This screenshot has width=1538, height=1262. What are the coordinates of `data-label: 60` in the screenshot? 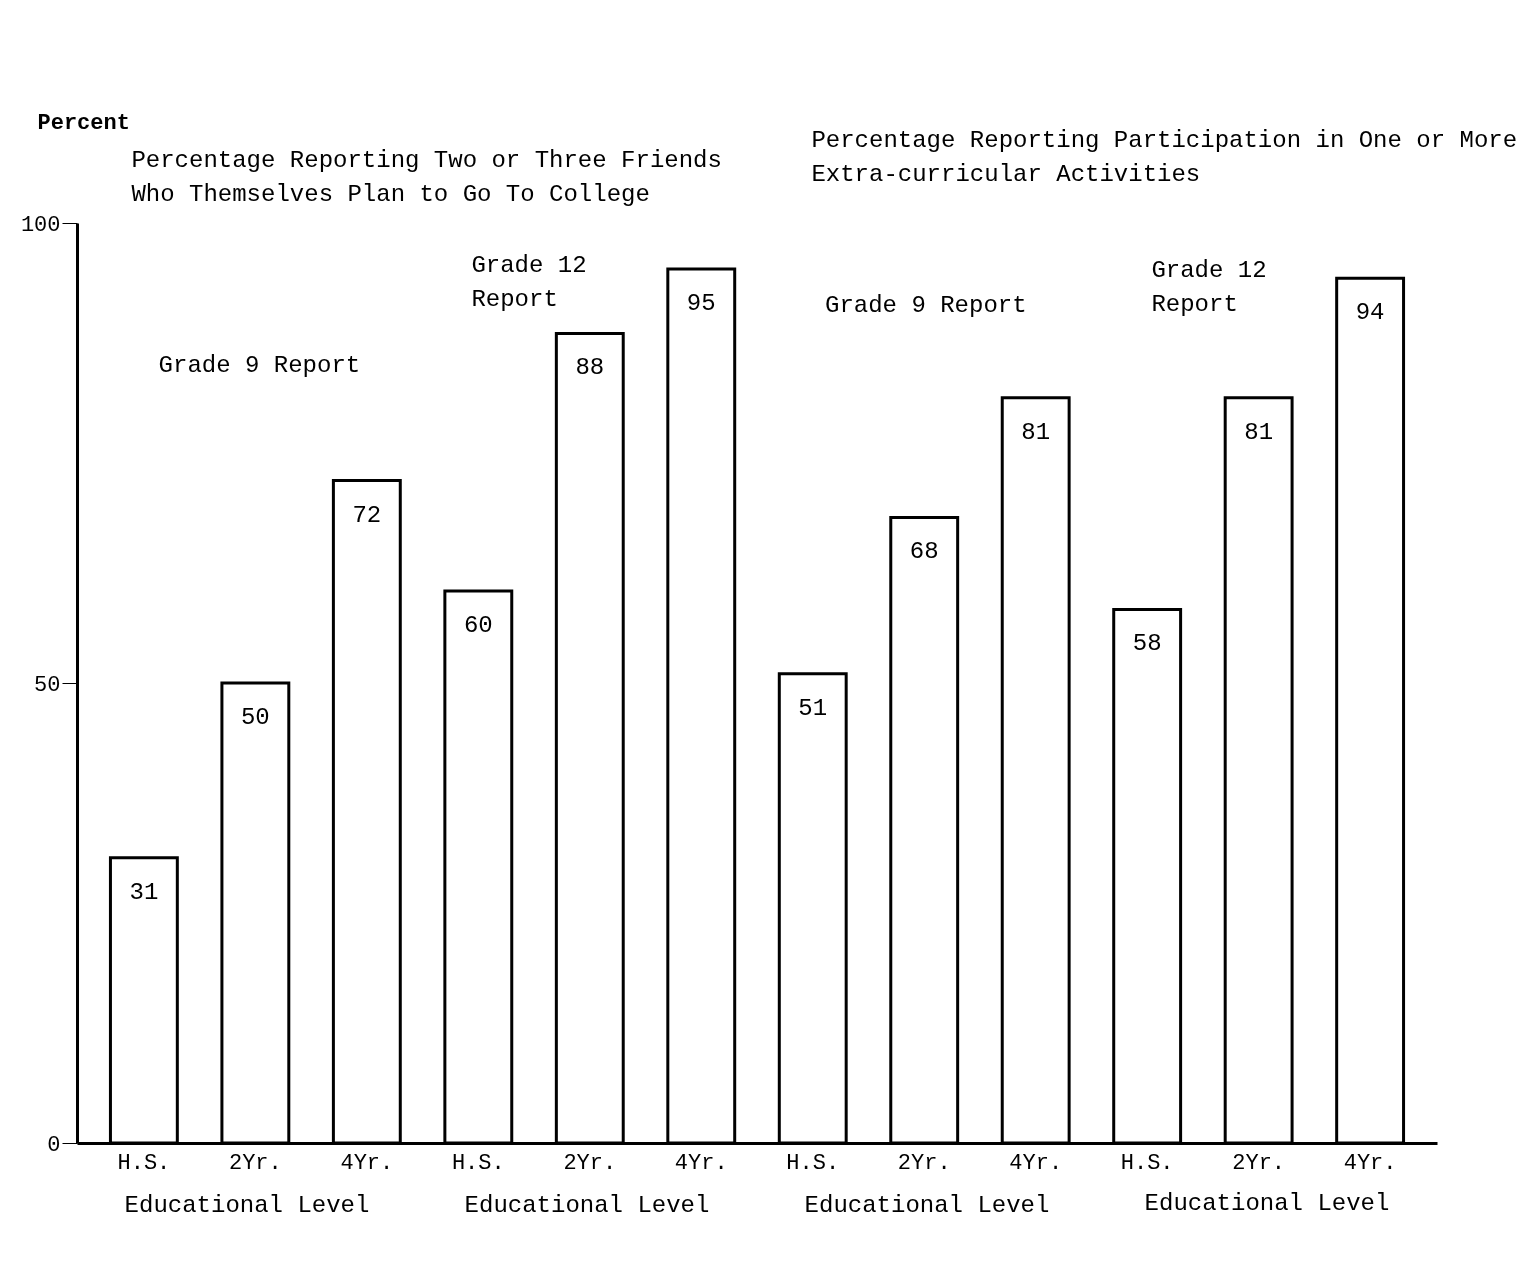 It's located at (478, 625).